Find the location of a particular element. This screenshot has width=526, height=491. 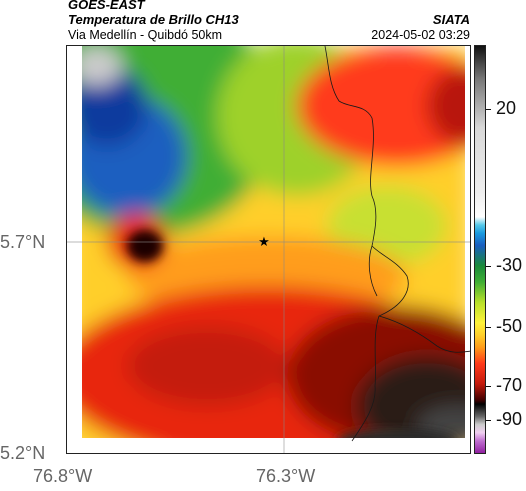

colorbar is located at coordinates (480, 249).